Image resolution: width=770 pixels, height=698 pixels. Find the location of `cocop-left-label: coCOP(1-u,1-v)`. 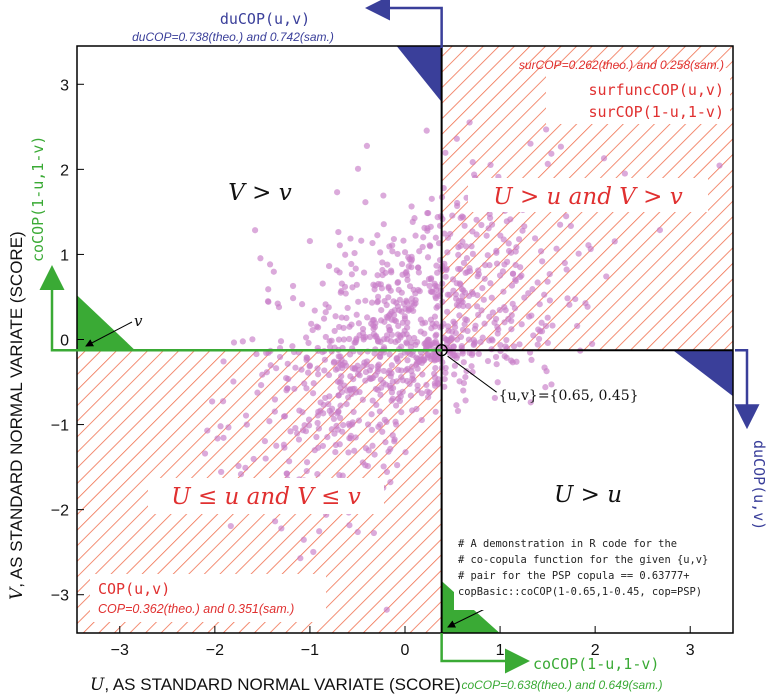

cocop-left-label: coCOP(1-u,1-v) is located at coordinates (38, 199).